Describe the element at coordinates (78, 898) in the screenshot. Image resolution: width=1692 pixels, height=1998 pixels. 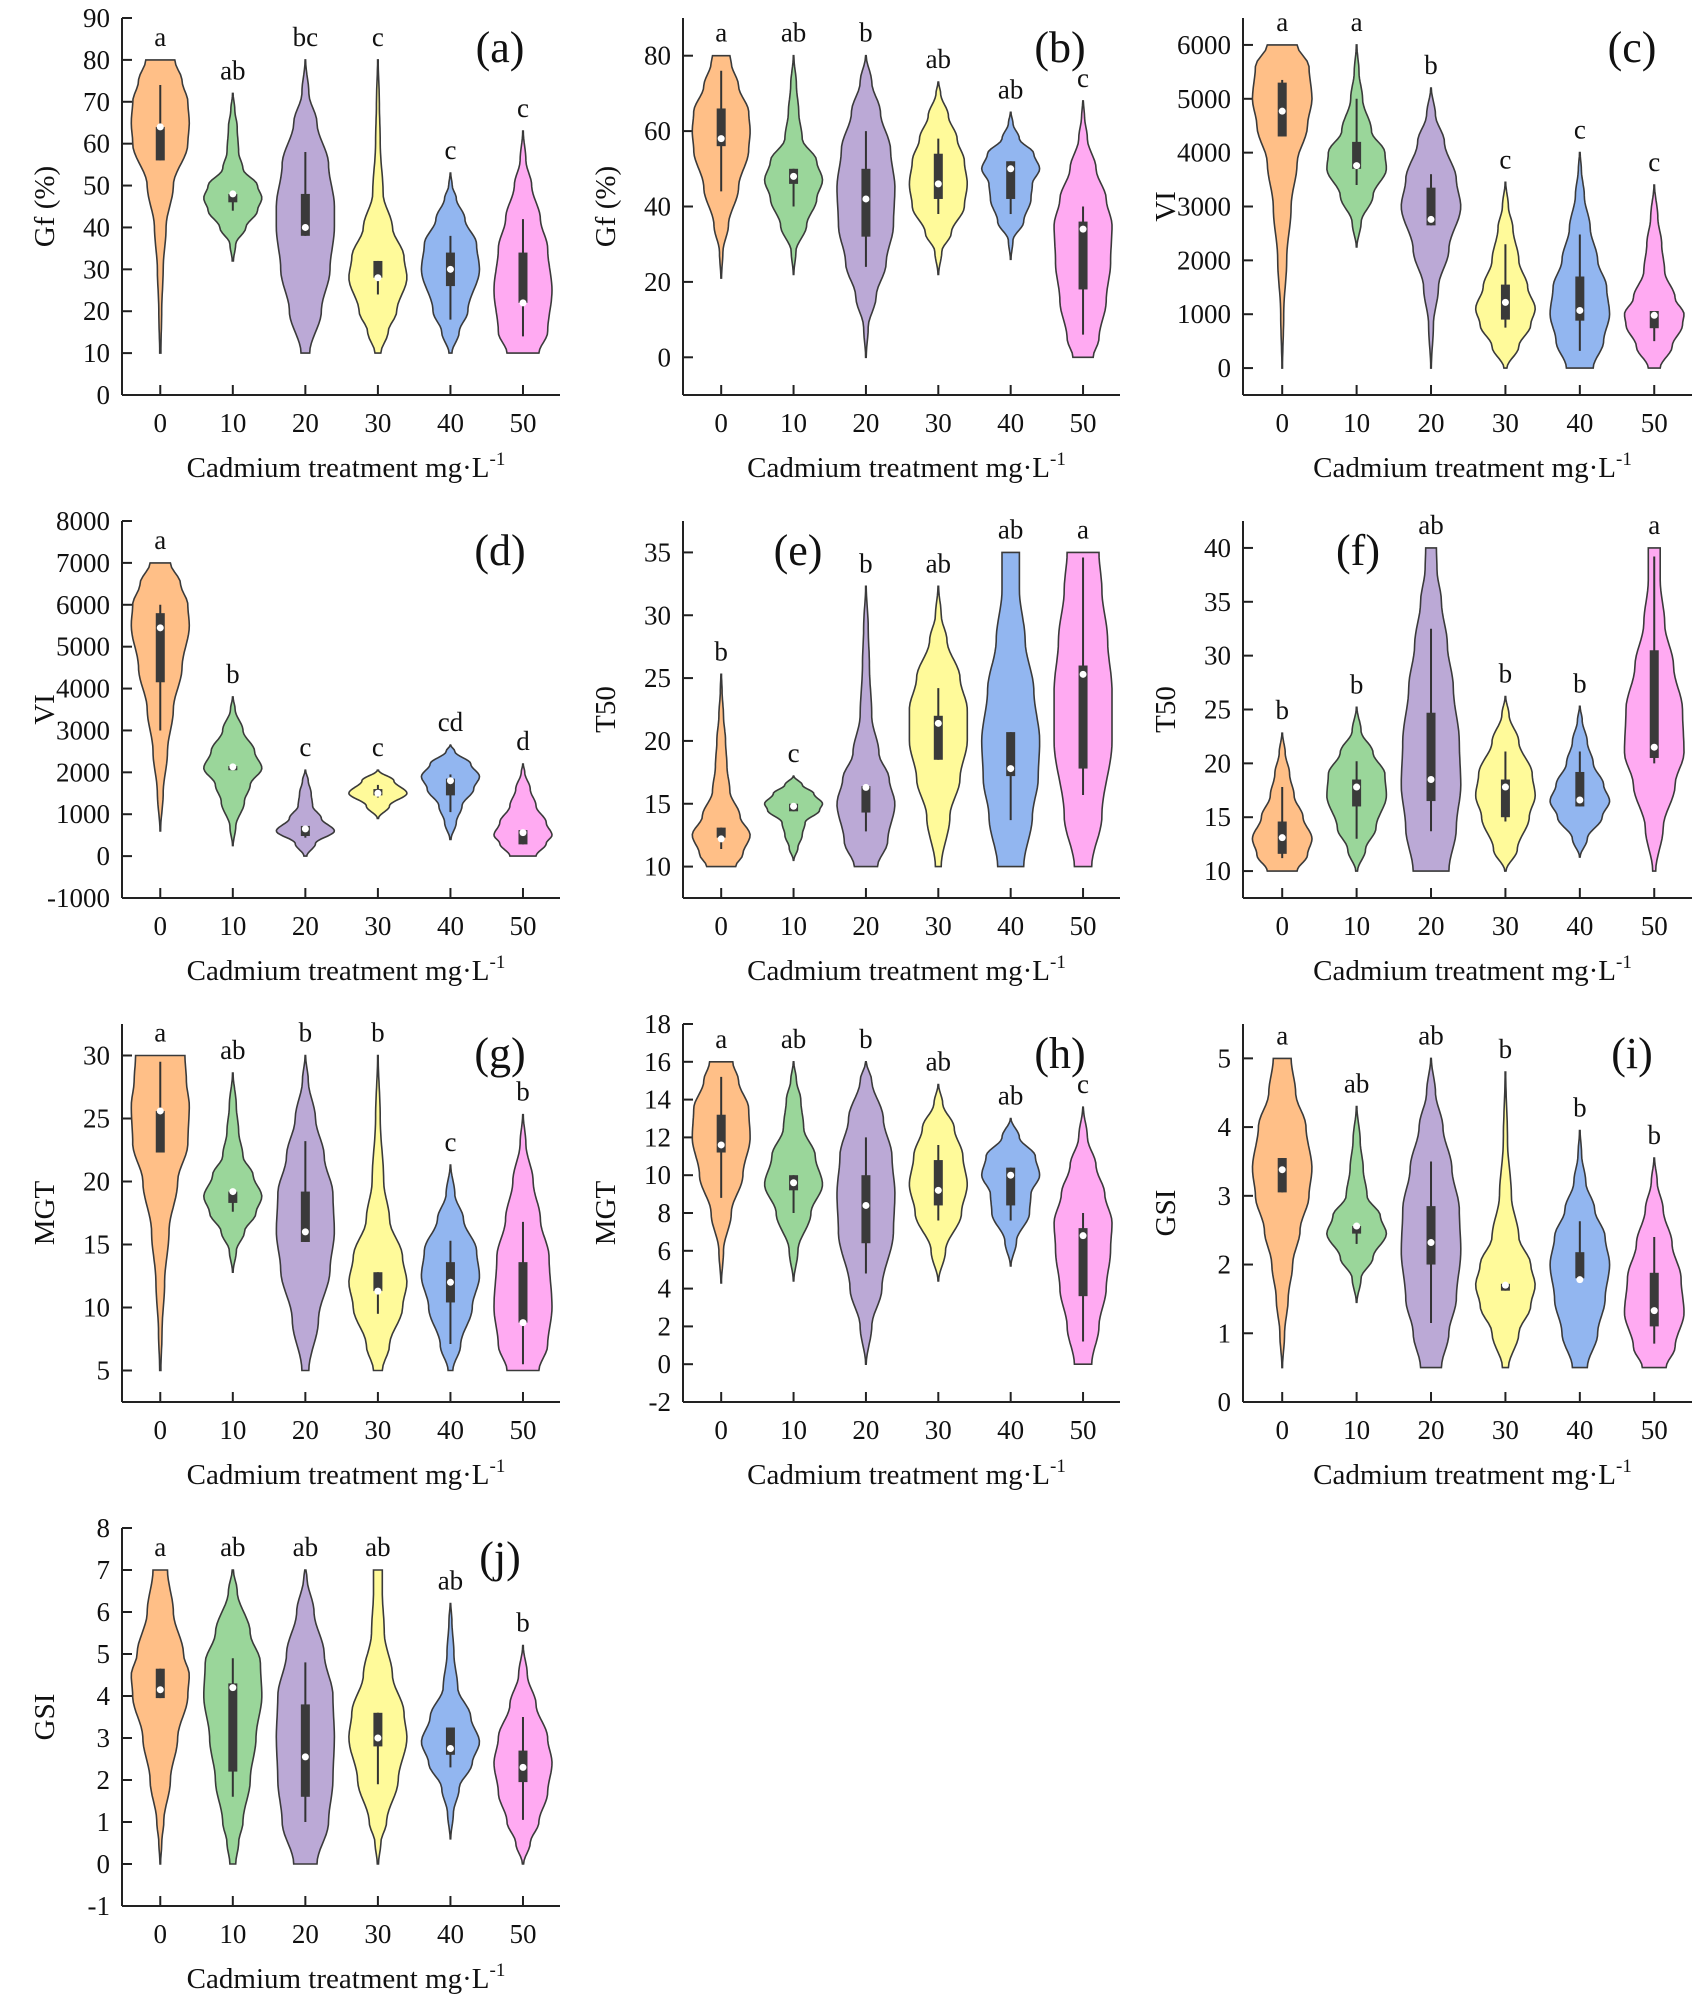
I see `y-tick-label: -1000` at that location.